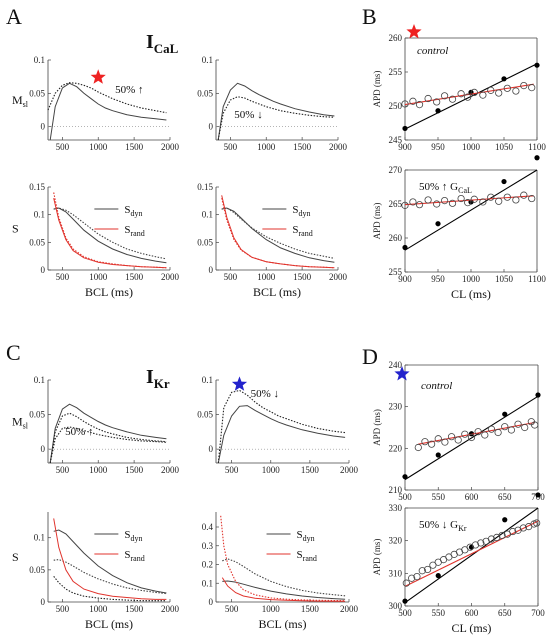 The width and height of the screenshot is (550, 640). I want to click on fit-line-rand, so click(469, 200).